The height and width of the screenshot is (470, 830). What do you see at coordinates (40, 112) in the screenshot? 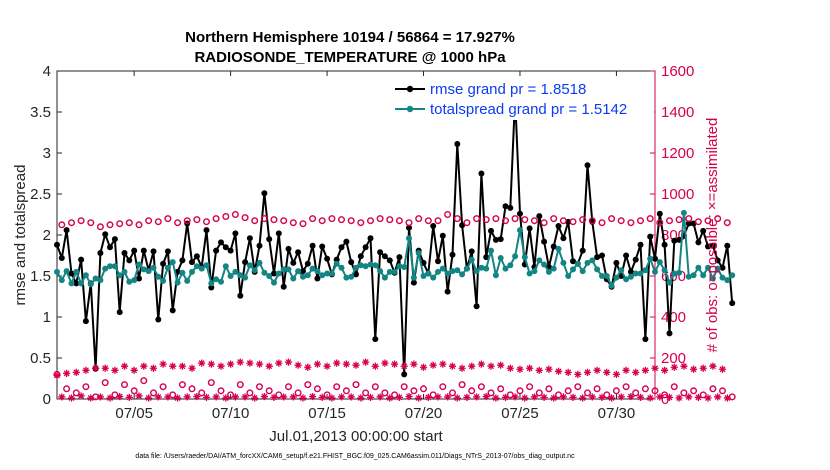
I see `left-tick-label: 3.5` at bounding box center [40, 112].